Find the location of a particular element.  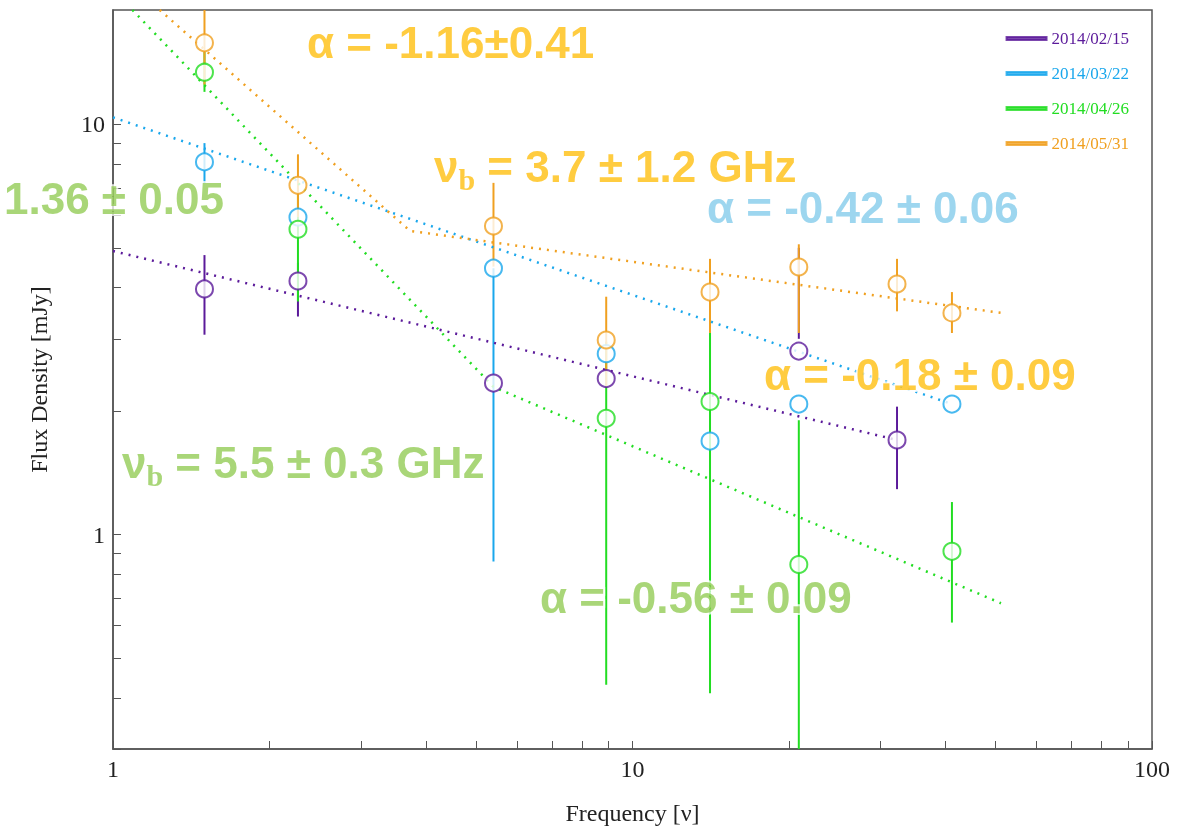

annotation: α = -1.16±0.41 is located at coordinates (451, 42).